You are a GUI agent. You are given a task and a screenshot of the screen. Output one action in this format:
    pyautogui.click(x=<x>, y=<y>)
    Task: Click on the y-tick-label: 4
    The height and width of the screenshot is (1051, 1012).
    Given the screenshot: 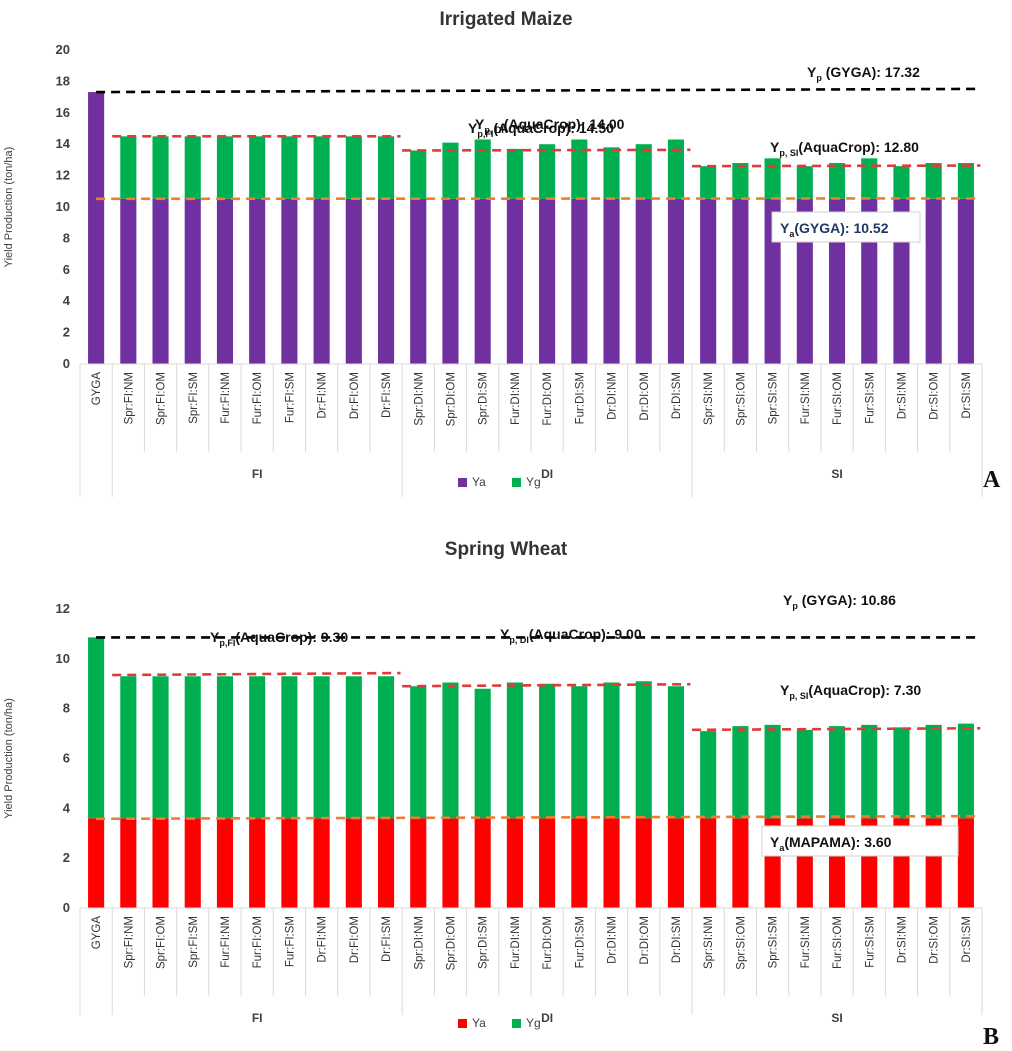 What is the action you would take?
    pyautogui.click(x=67, y=807)
    